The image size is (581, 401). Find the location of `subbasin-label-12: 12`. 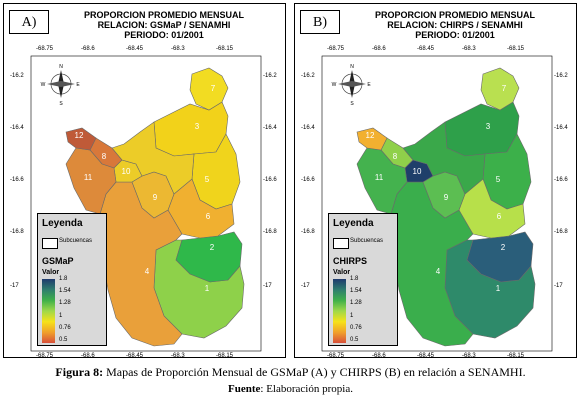

subbasin-label-12: 12 is located at coordinates (79, 135).